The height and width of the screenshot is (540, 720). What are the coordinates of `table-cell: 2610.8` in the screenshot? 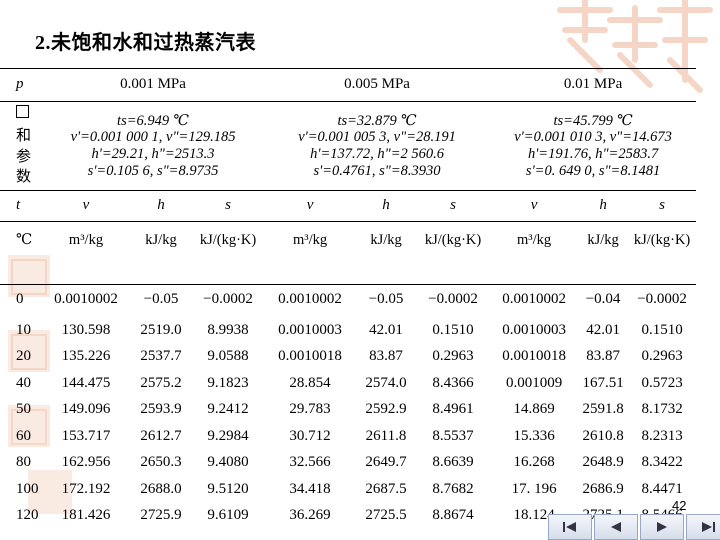 It's located at (603, 435).